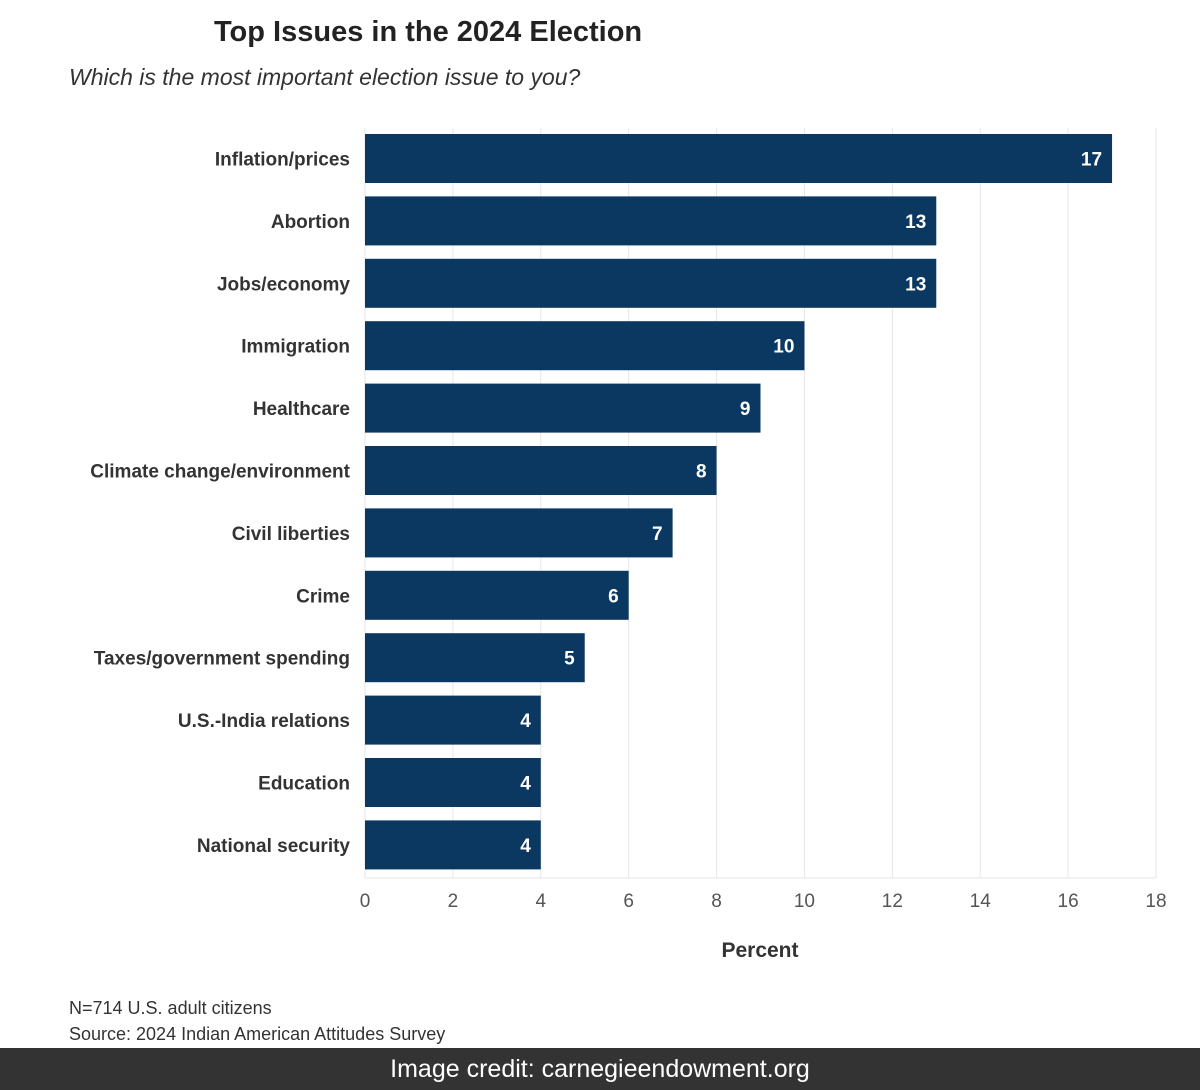 The image size is (1200, 1090). Describe the element at coordinates (310, 222) in the screenshot. I see `category-label: Abortion` at that location.